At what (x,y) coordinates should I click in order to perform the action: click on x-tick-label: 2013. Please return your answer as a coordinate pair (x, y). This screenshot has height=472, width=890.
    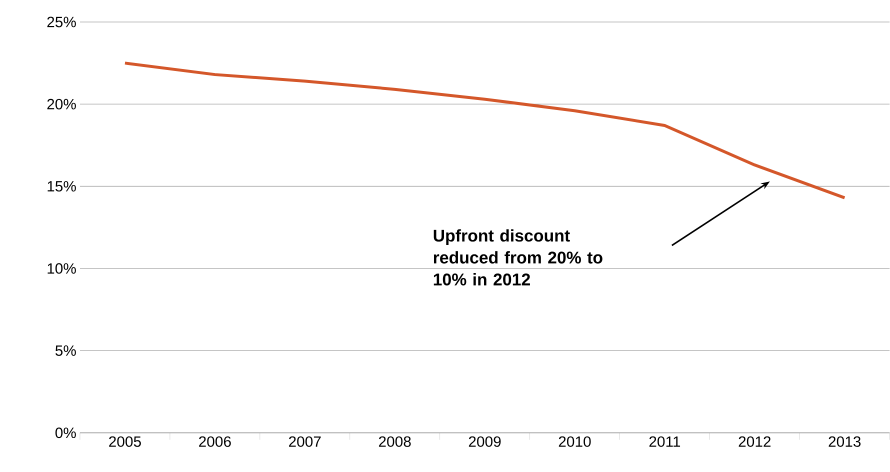
    Looking at the image, I should click on (844, 441).